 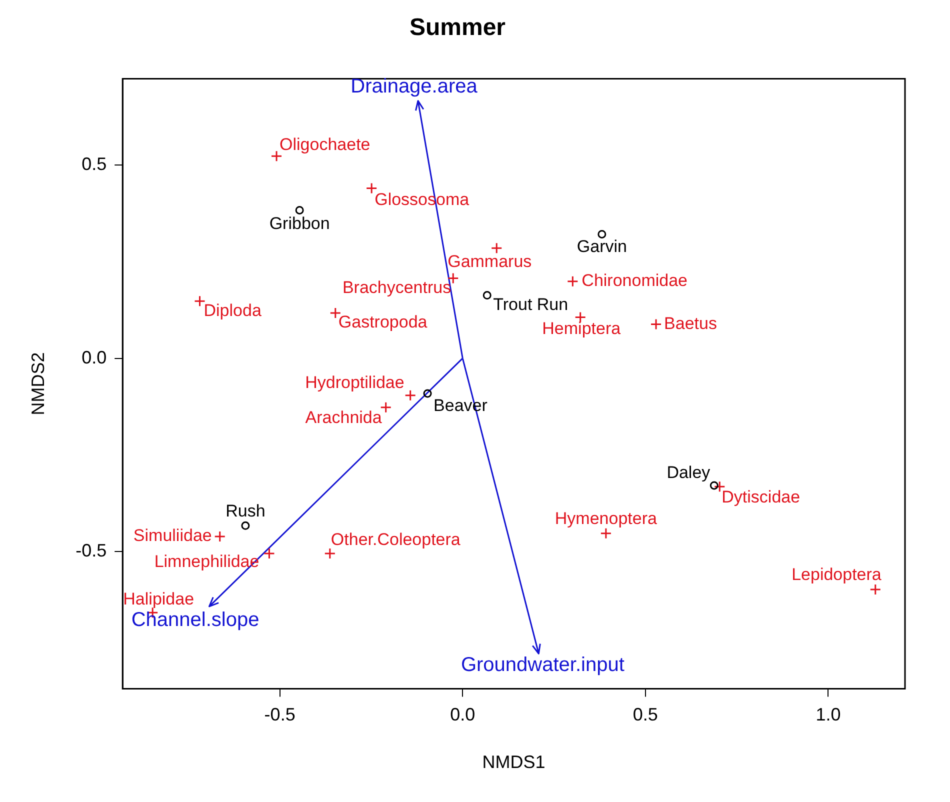 What do you see at coordinates (397, 287) in the screenshot?
I see `annotation: Brachycentrus` at bounding box center [397, 287].